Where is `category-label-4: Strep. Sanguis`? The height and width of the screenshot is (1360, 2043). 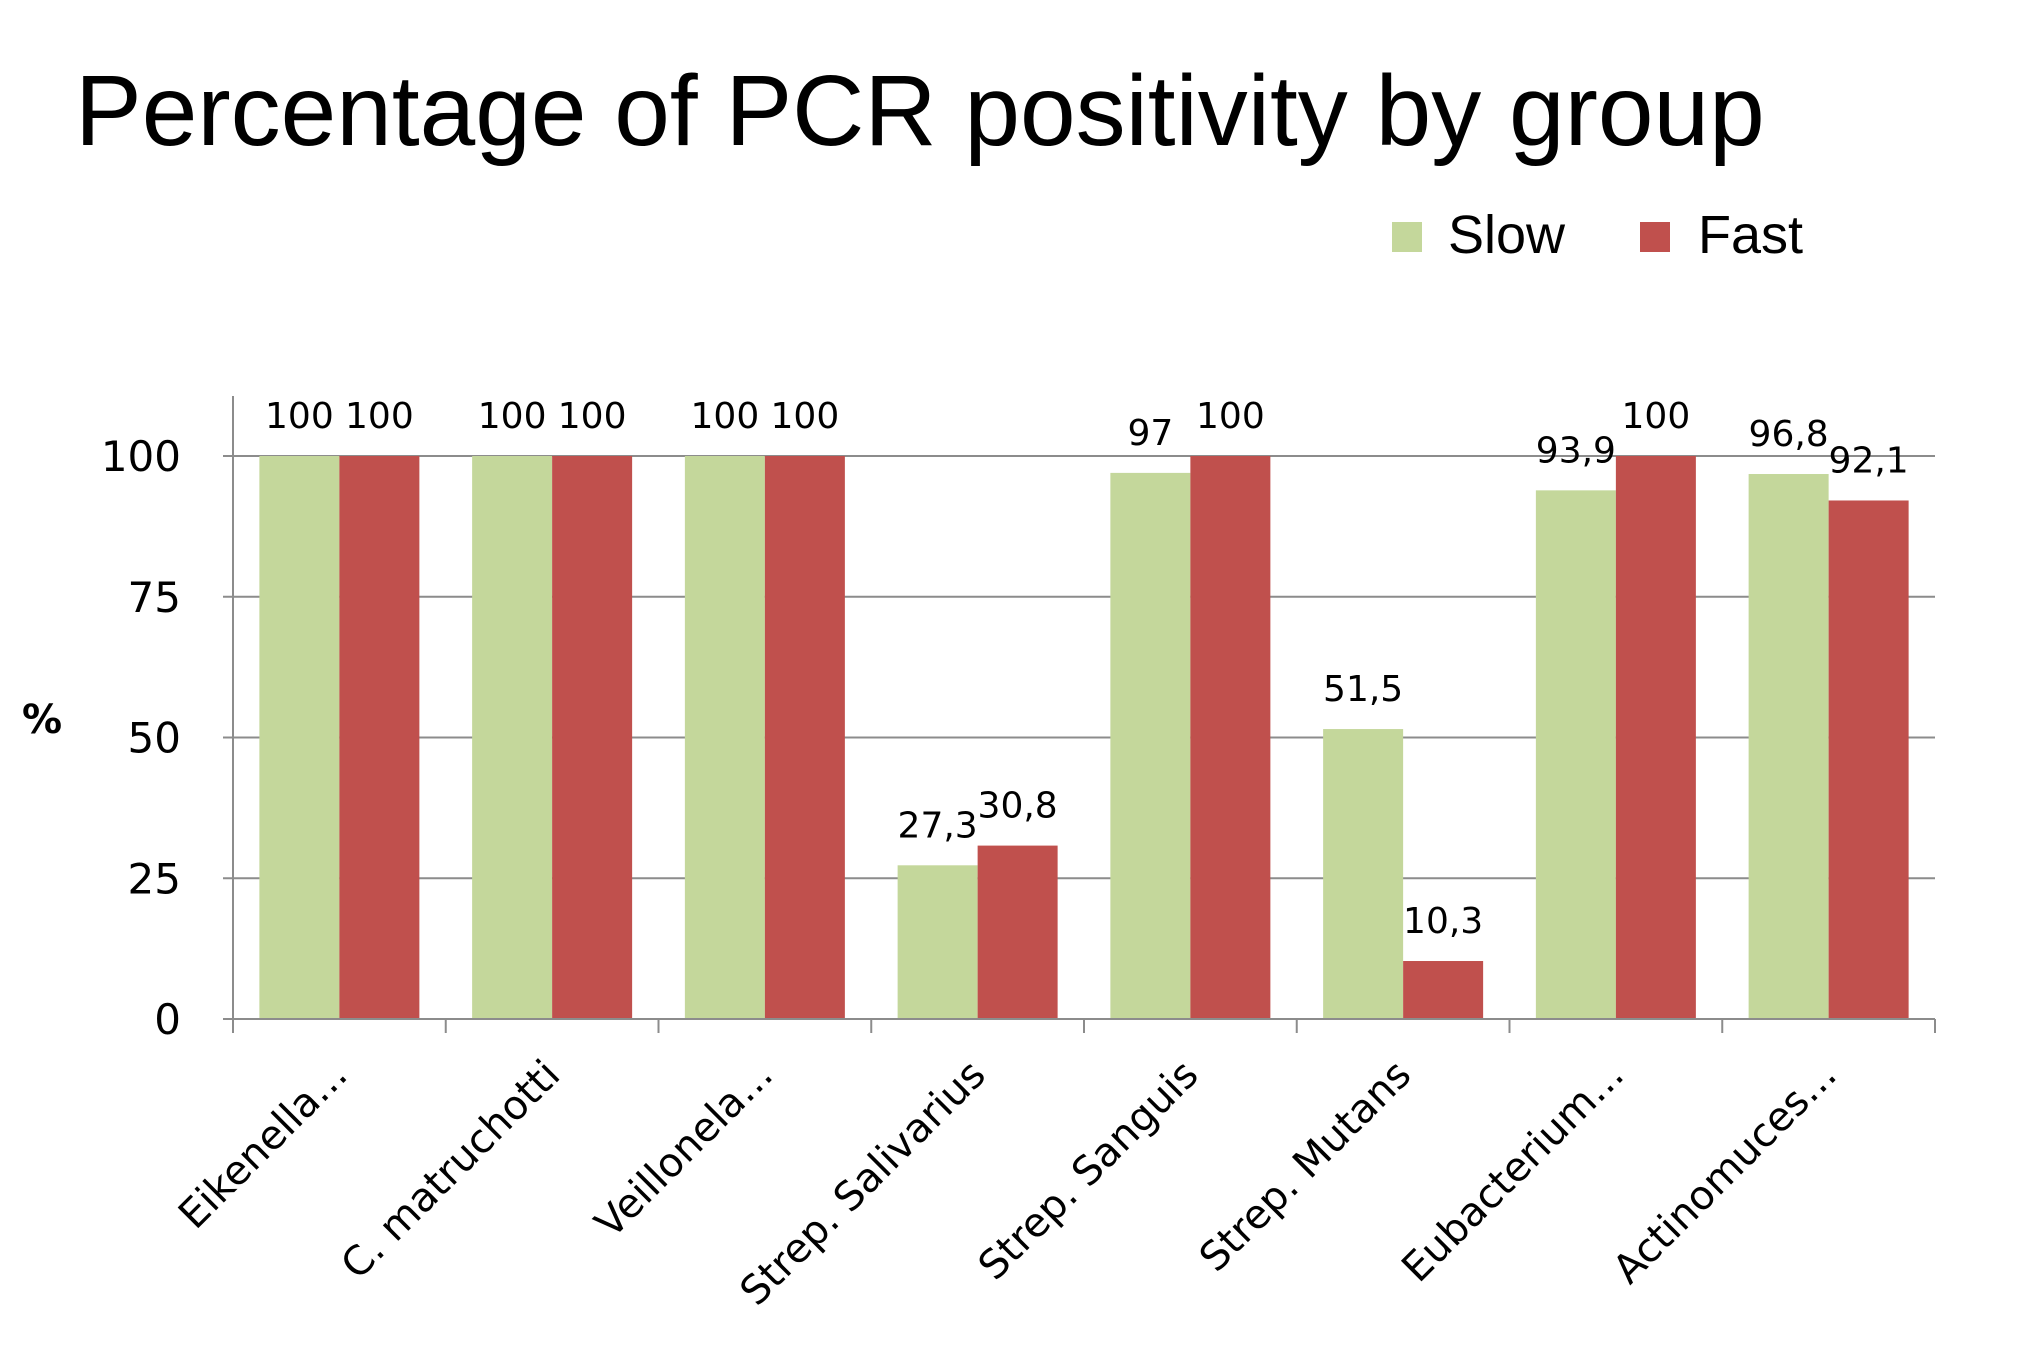
category-label-4: Strep. Sanguis is located at coordinates (1089, 1171).